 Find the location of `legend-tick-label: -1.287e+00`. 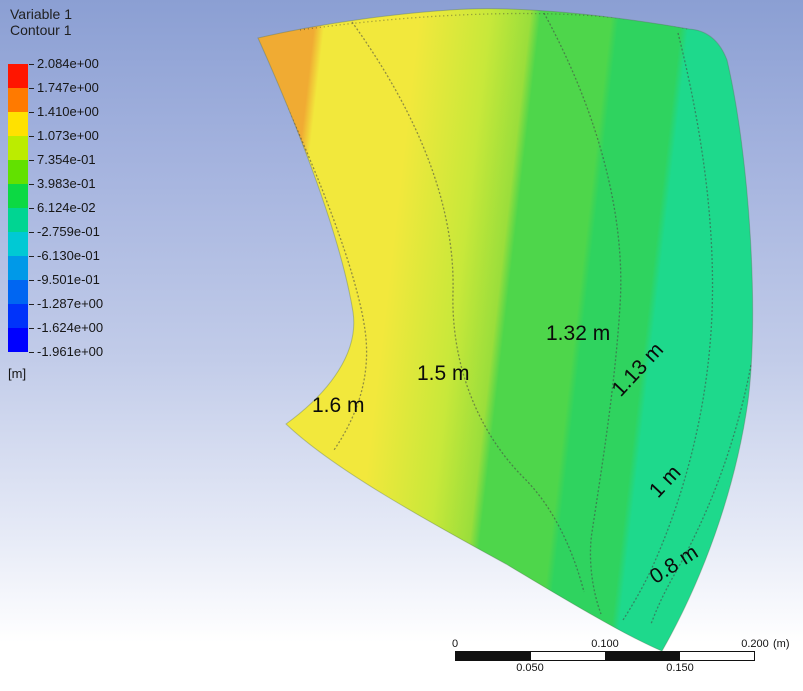

legend-tick-label: -1.287e+00 is located at coordinates (66, 304).